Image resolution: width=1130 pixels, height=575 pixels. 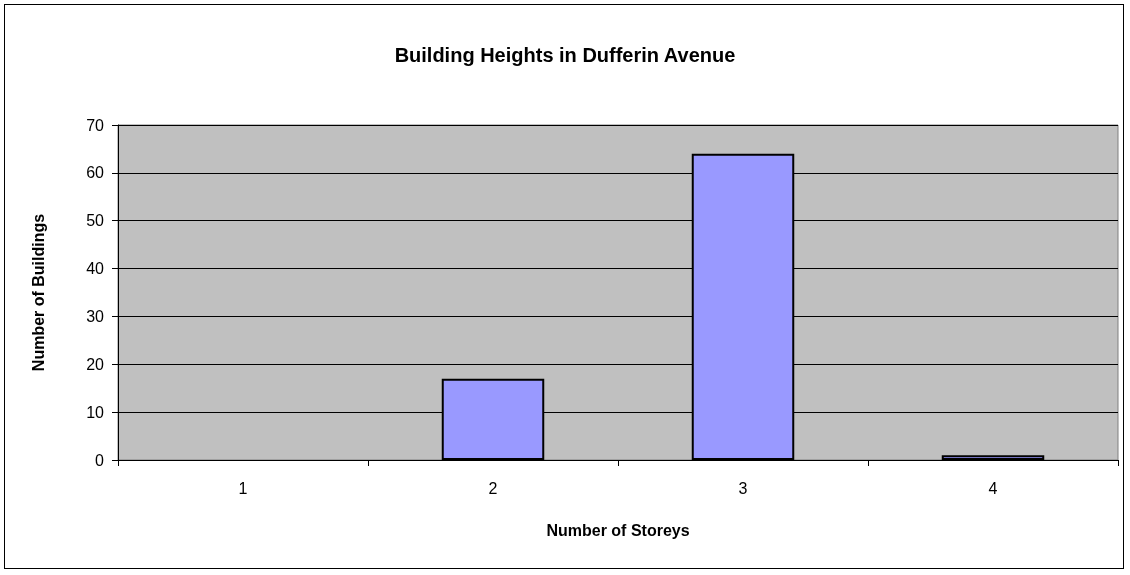 I want to click on x-axis-title: Number of Storeys, so click(x=618, y=530).